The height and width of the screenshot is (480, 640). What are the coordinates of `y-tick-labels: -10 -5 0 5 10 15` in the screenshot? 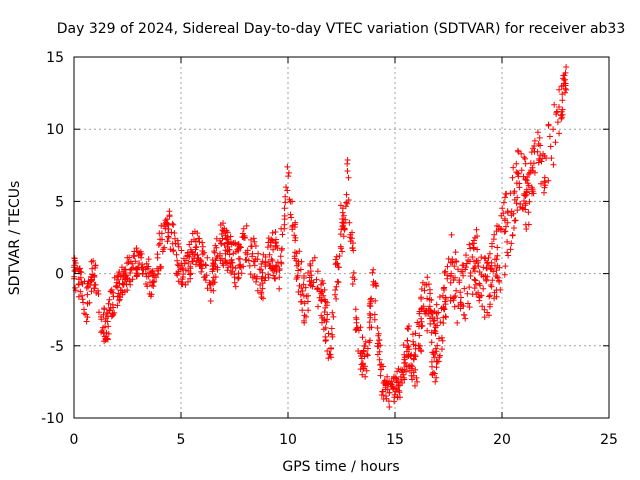 It's located at (52, 238).